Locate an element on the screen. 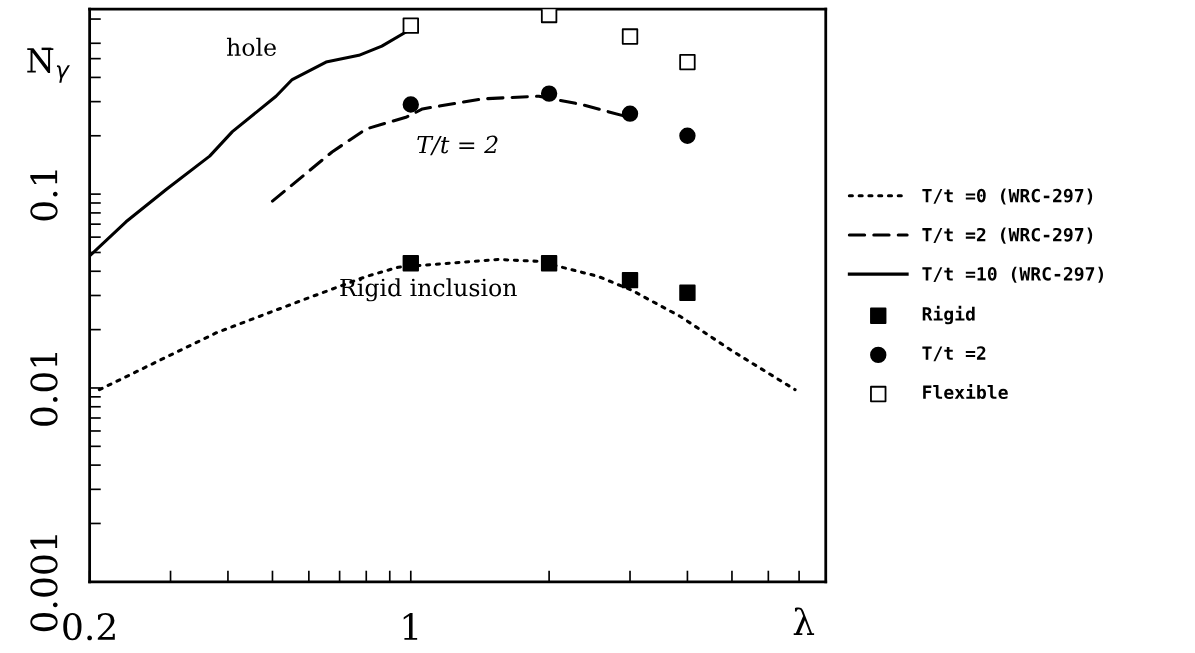 The height and width of the screenshot is (653, 1195). legend-label: T/t =2 is located at coordinates (954, 354).